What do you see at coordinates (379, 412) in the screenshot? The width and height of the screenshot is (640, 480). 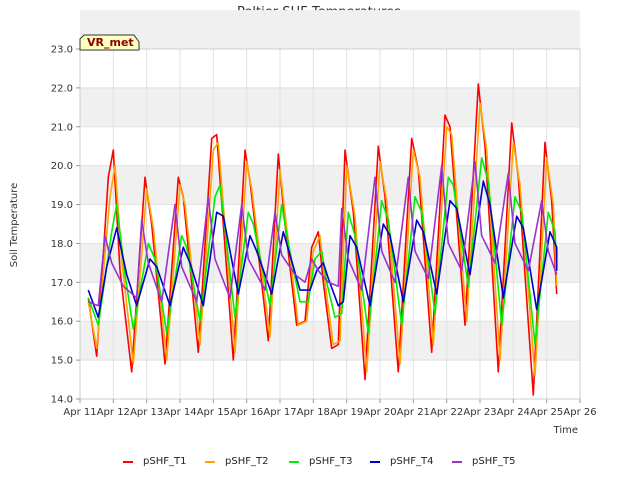 I see `x-tick-label: Apr 20` at bounding box center [379, 412].